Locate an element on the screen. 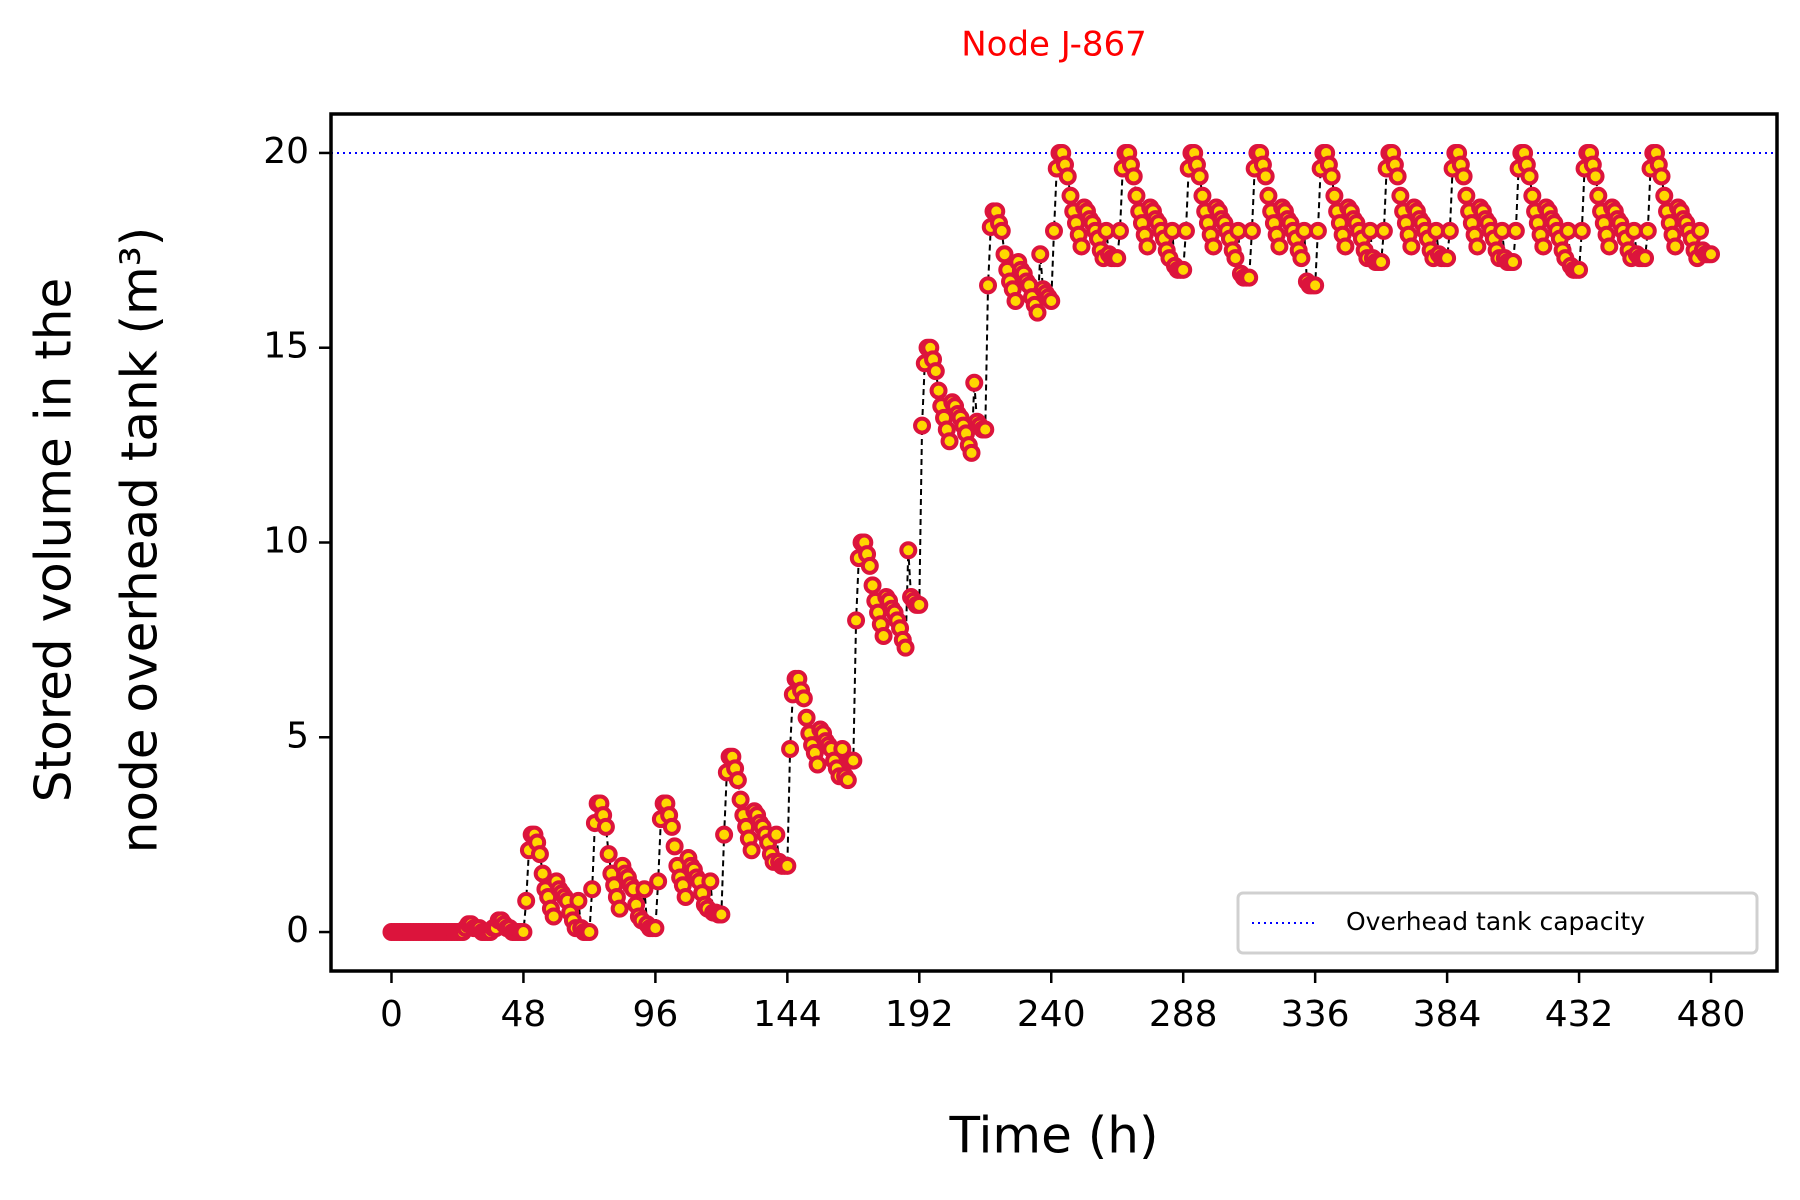 This screenshot has height=1200, width=1800. legend-label: Overhead tank capacity is located at coordinates (1495, 921).